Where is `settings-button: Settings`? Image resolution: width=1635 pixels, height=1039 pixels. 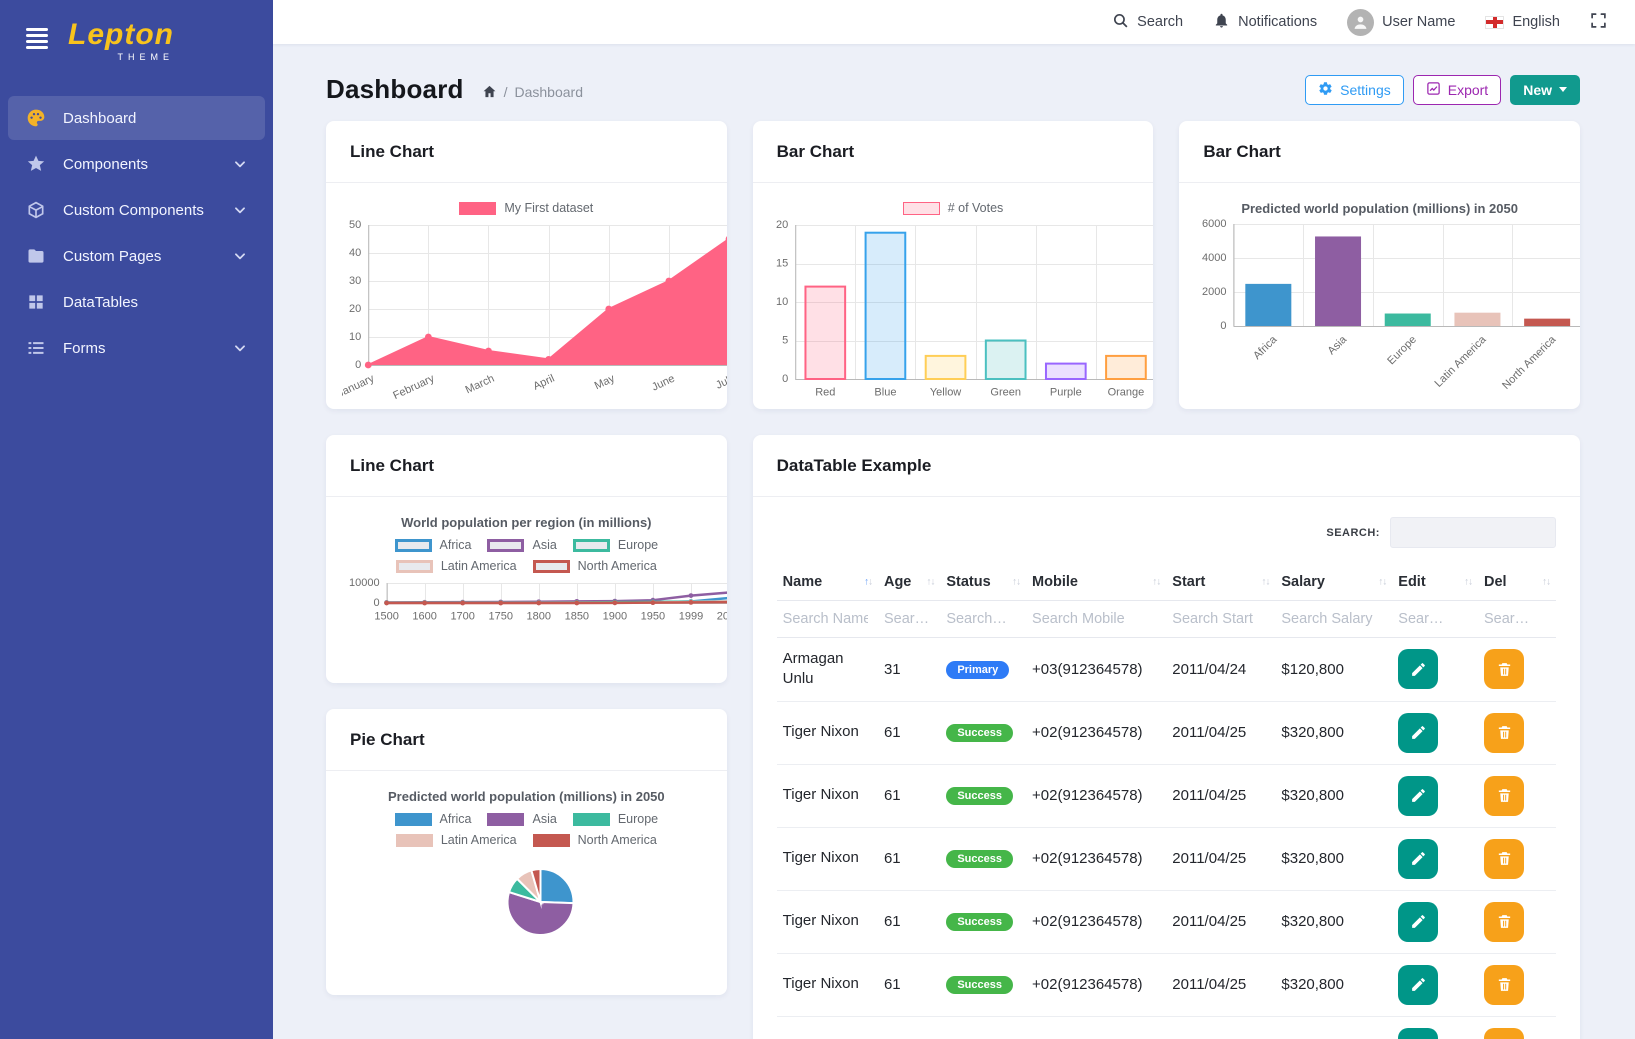 settings-button: Settings is located at coordinates (1354, 89).